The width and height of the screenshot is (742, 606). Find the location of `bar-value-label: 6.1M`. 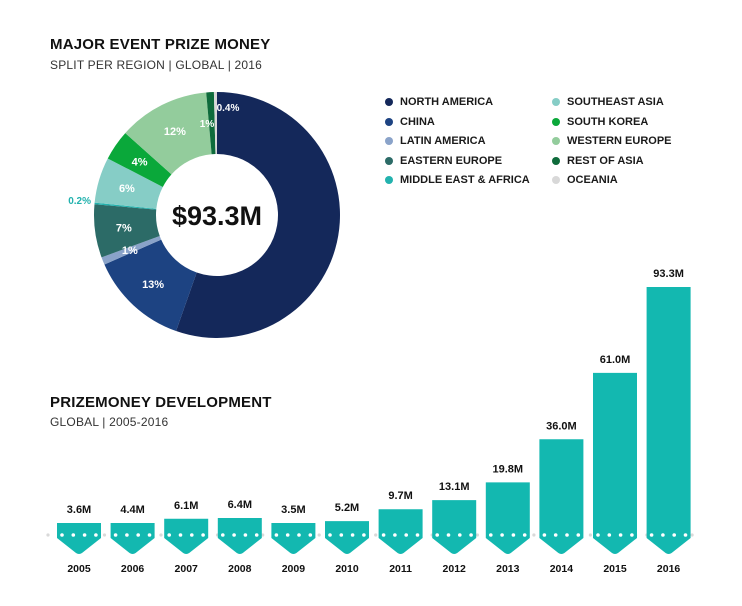

bar-value-label: 6.1M is located at coordinates (186, 506).